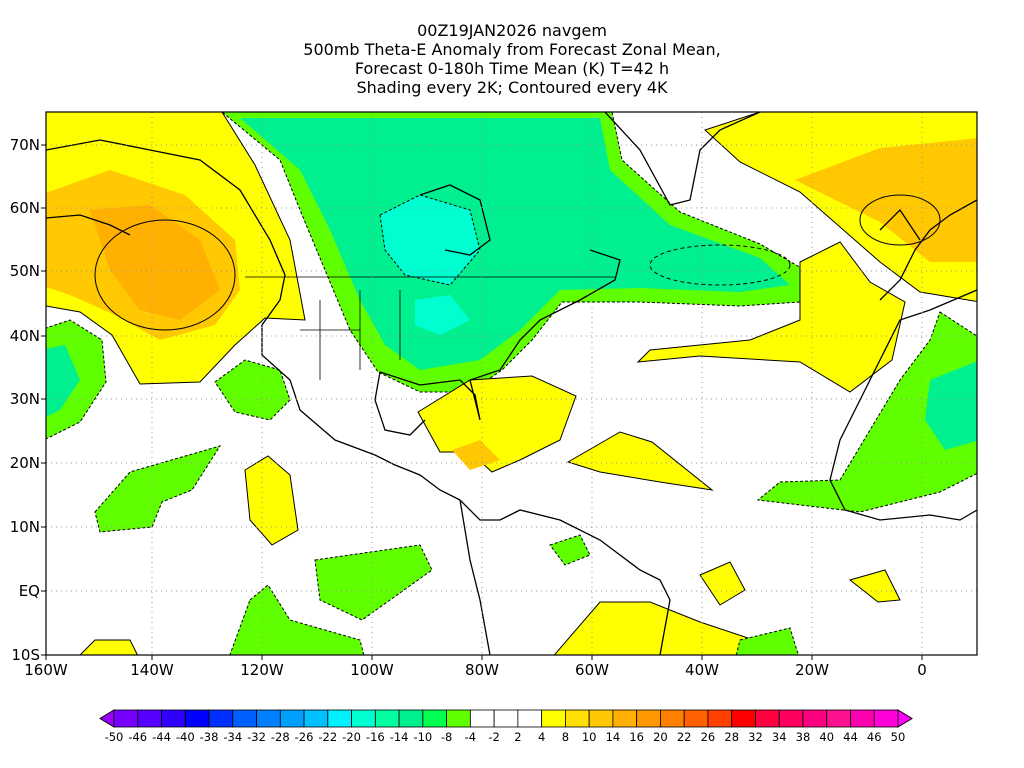 Image resolution: width=1024 pixels, height=768 pixels. What do you see at coordinates (305, 325) in the screenshot?
I see `coast-north-america-west` at bounding box center [305, 325].